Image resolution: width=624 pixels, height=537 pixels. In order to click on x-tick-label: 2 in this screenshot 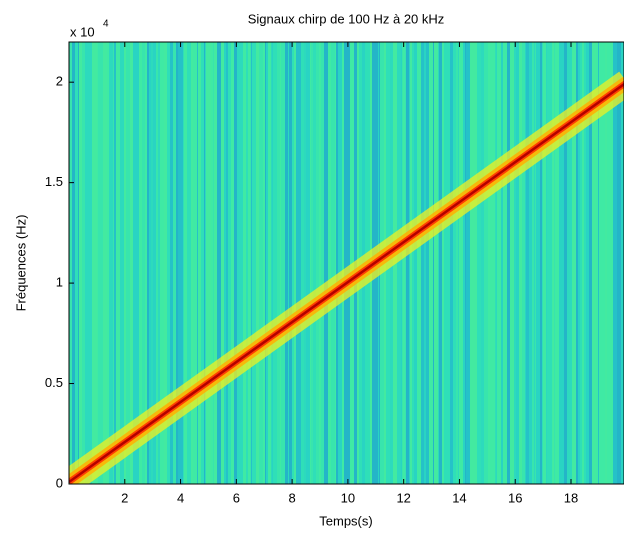, I will do `click(124, 497)`.